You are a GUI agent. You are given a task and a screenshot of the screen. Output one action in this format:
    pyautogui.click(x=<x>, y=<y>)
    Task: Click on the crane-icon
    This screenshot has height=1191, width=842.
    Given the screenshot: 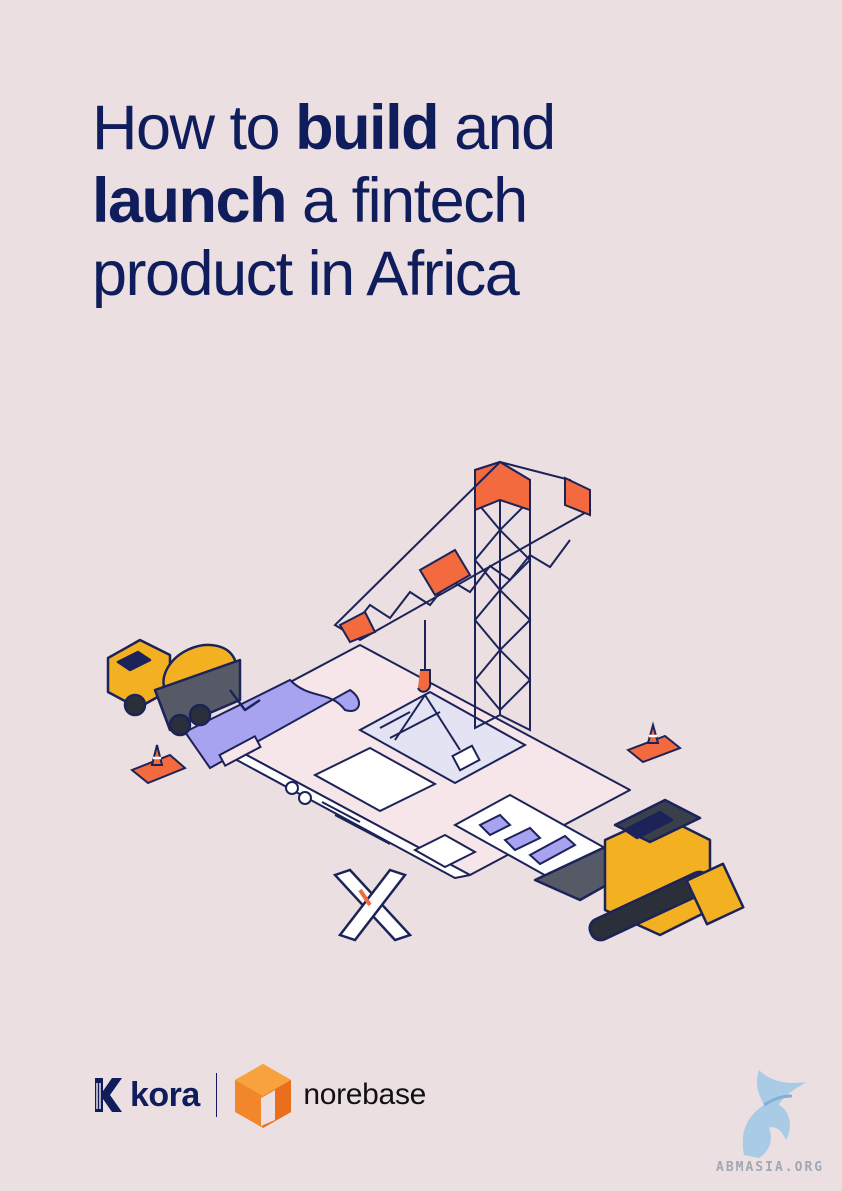 What is the action you would take?
    pyautogui.click(x=462, y=605)
    